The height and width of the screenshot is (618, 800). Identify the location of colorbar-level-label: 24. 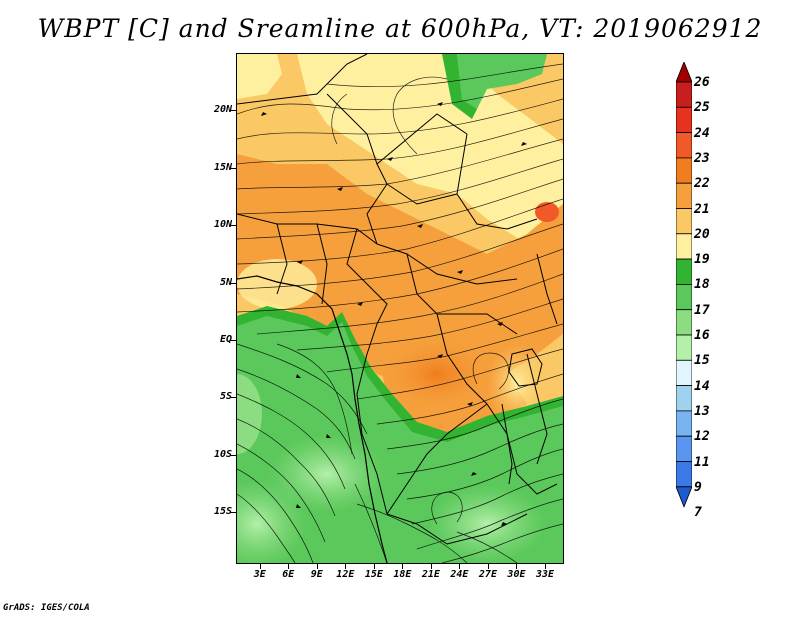
(702, 133).